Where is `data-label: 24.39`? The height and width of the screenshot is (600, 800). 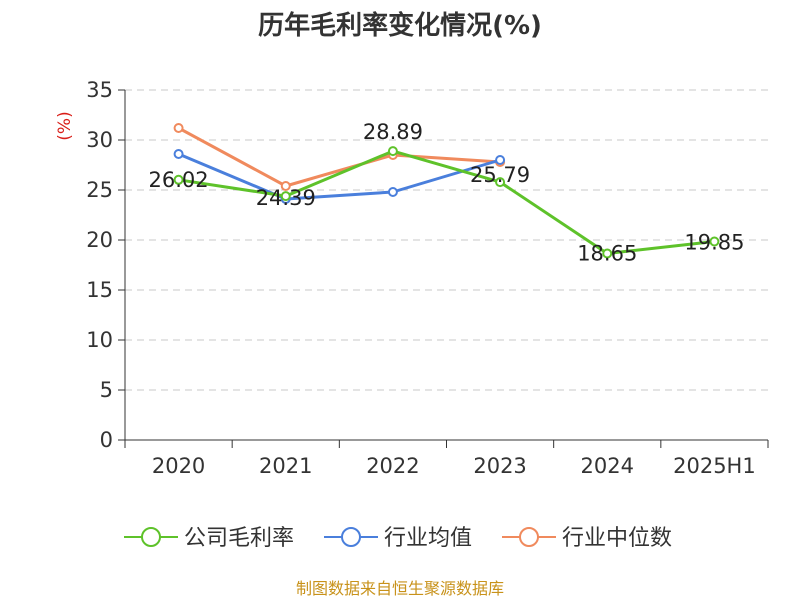
data-label: 24.39 is located at coordinates (286, 198).